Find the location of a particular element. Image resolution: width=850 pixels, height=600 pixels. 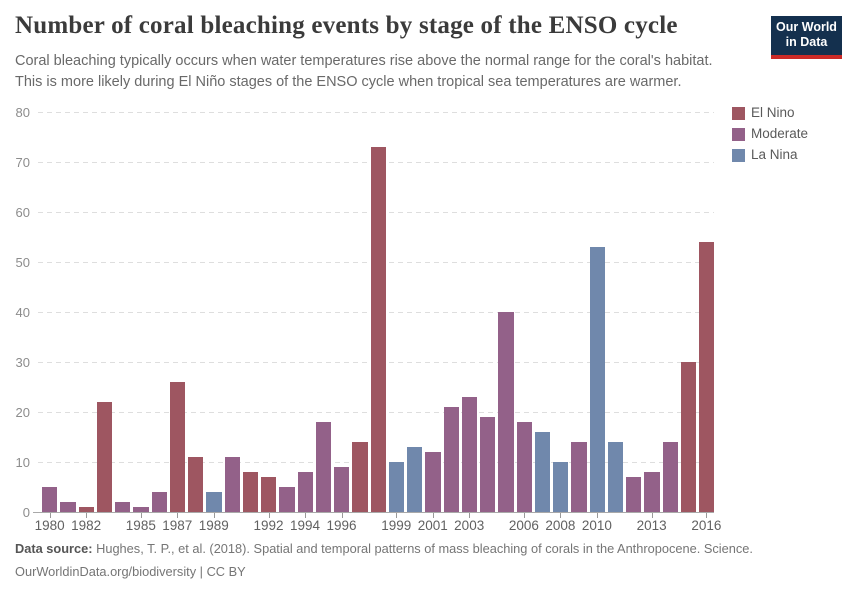

x-axis-label-1985: 1985 is located at coordinates (140, 525).